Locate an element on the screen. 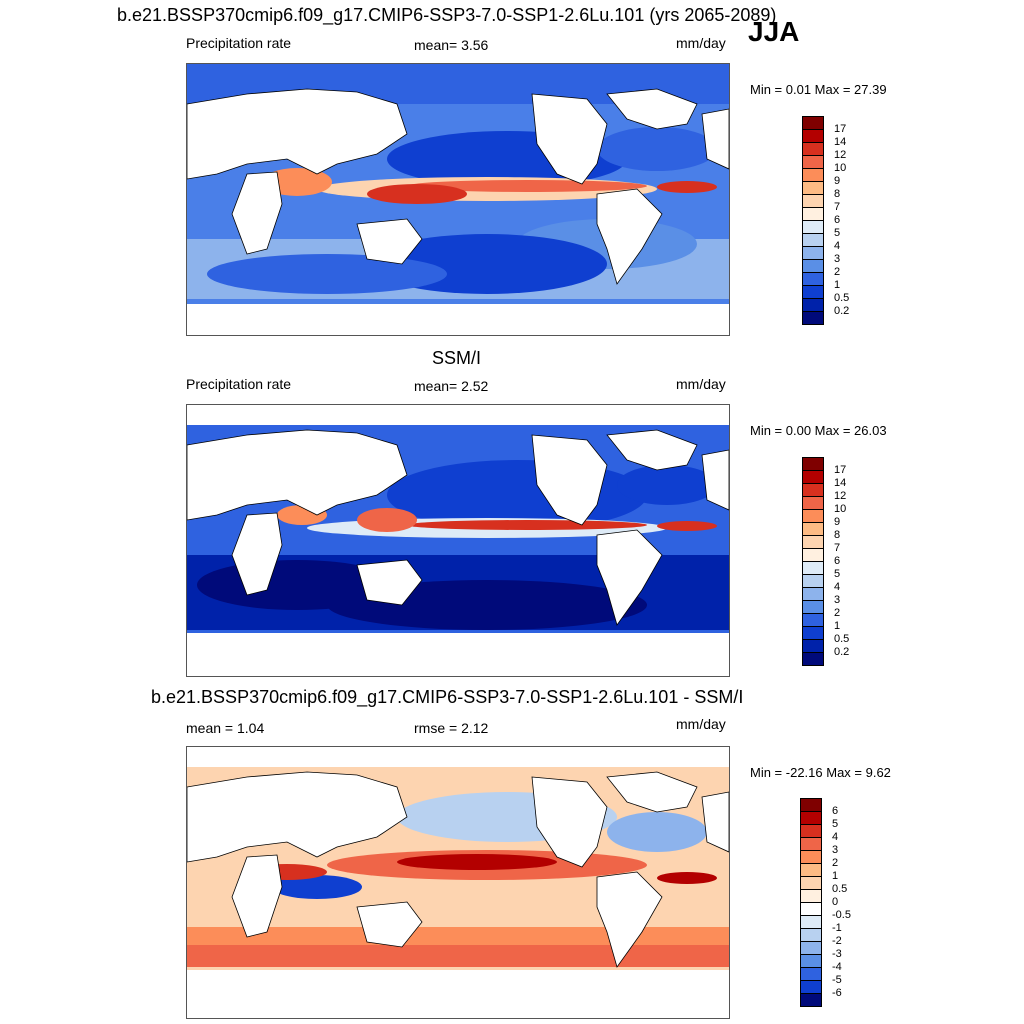  panel-3-map-graphic is located at coordinates (458, 882).